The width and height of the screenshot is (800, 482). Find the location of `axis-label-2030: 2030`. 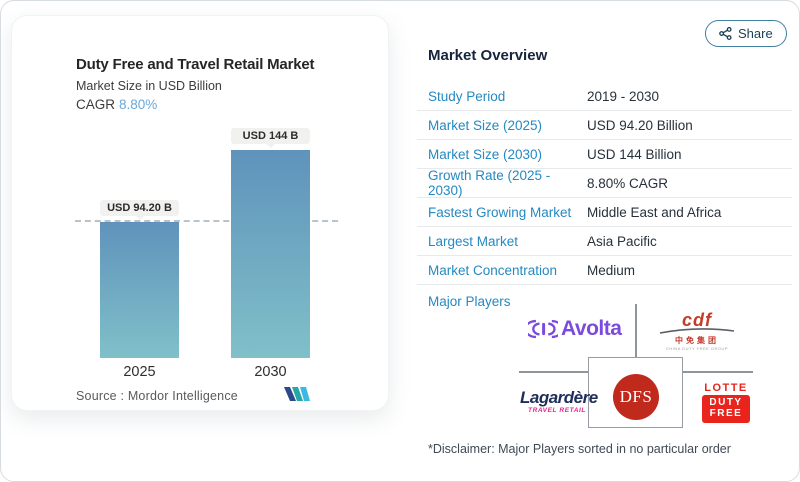

axis-label-2030: 2030 is located at coordinates (270, 372).